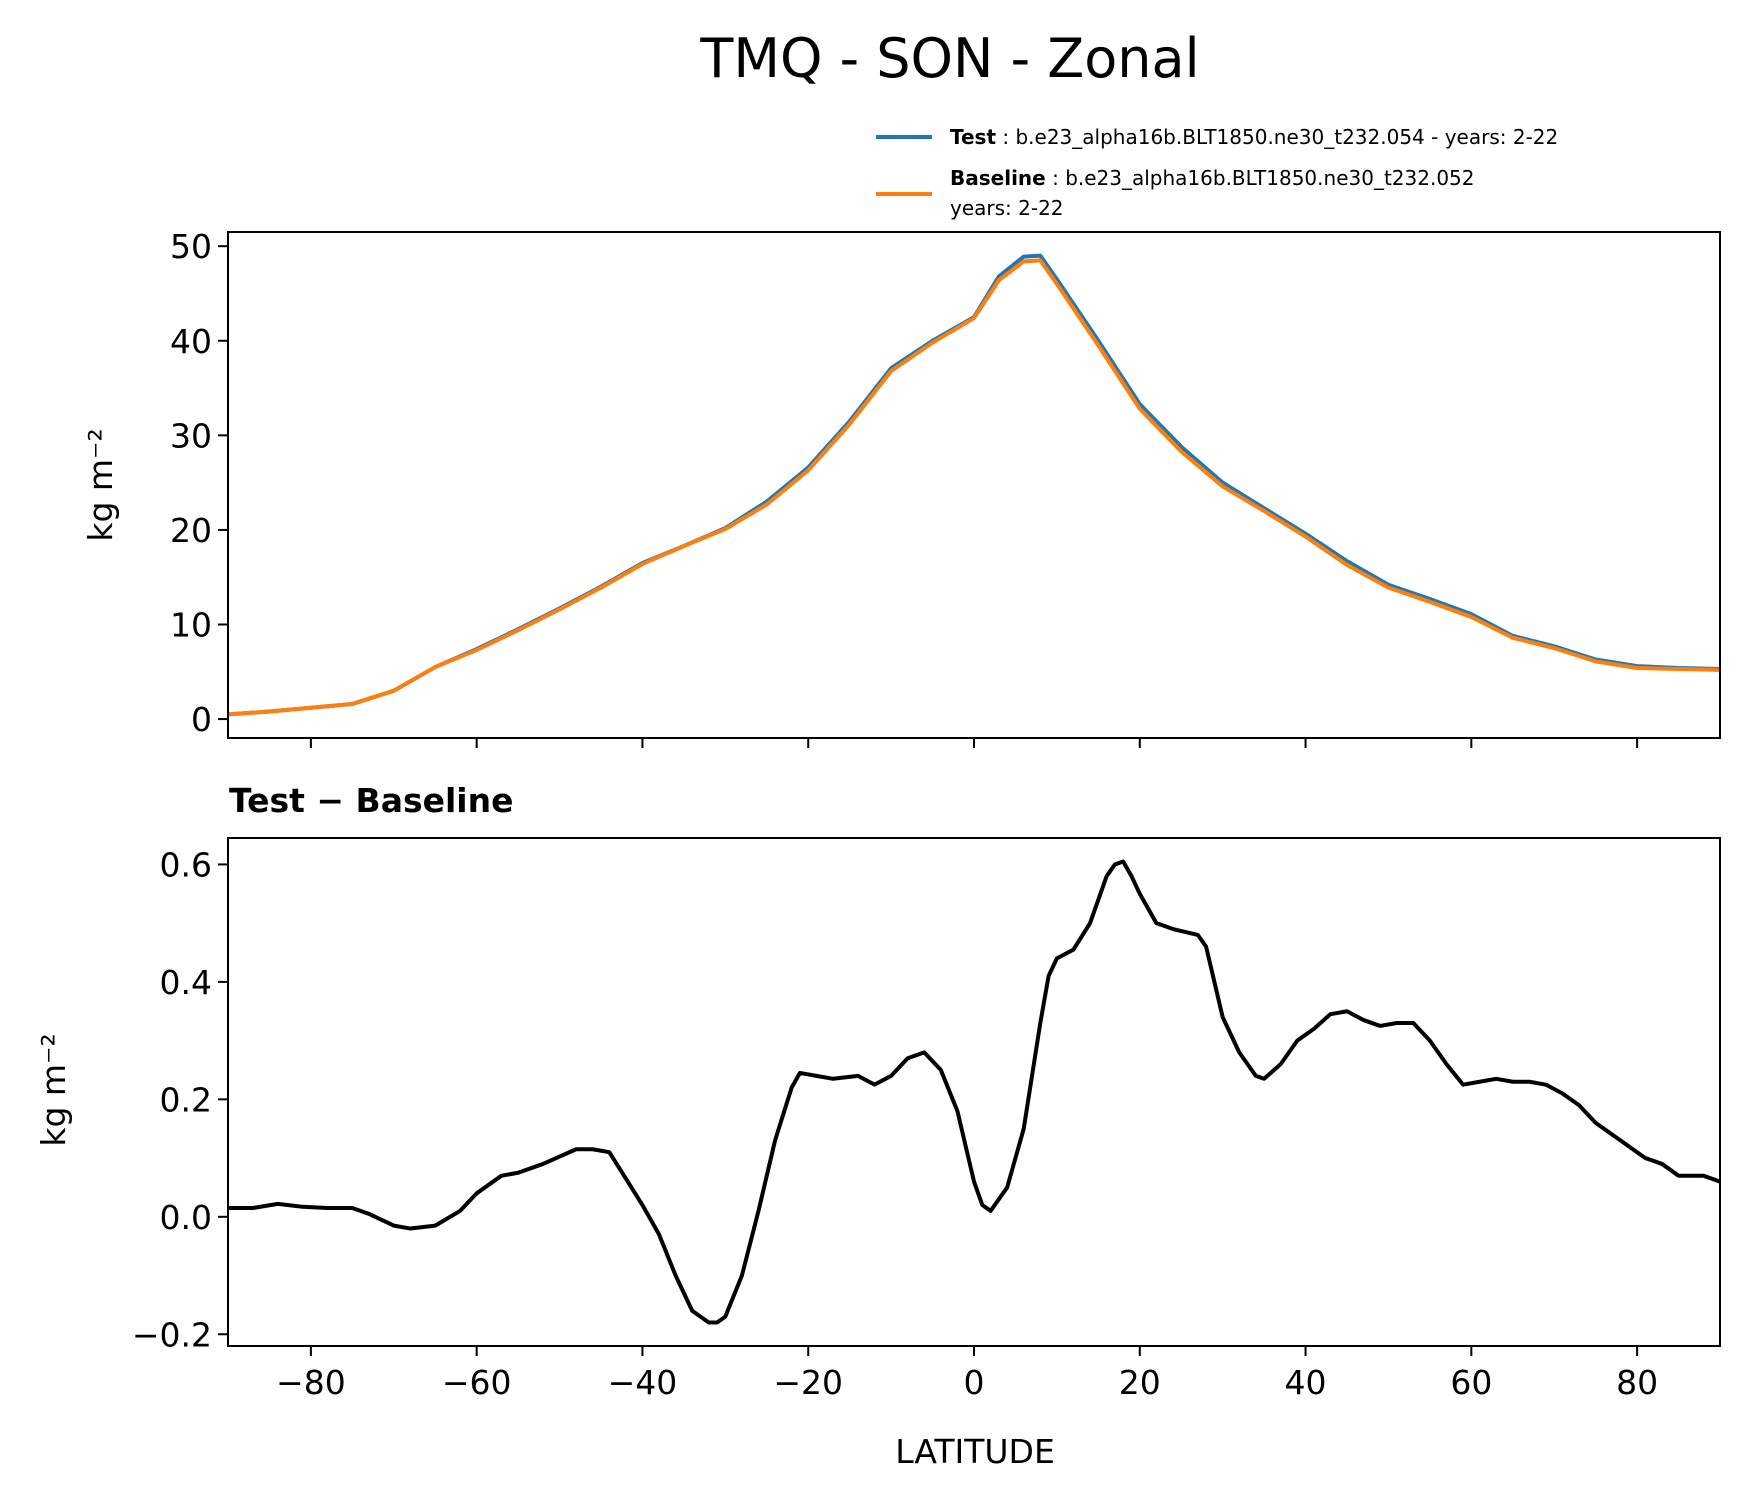 Image resolution: width=1745 pixels, height=1496 pixels. Describe the element at coordinates (100, 484) in the screenshot. I see `top-y-axis-label: kg m⁻²` at that location.